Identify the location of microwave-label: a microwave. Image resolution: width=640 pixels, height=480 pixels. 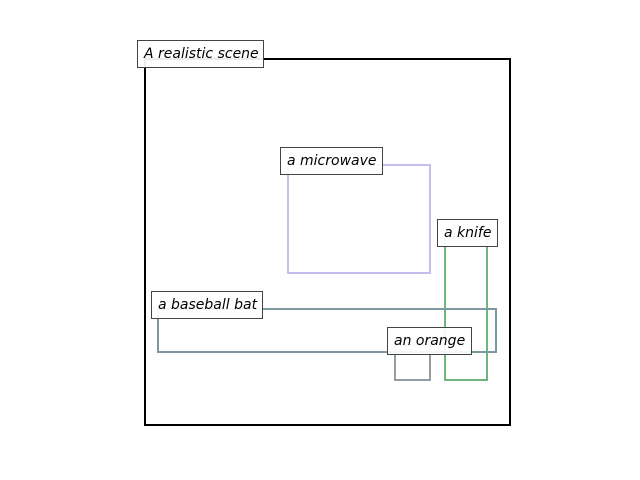
(331, 161).